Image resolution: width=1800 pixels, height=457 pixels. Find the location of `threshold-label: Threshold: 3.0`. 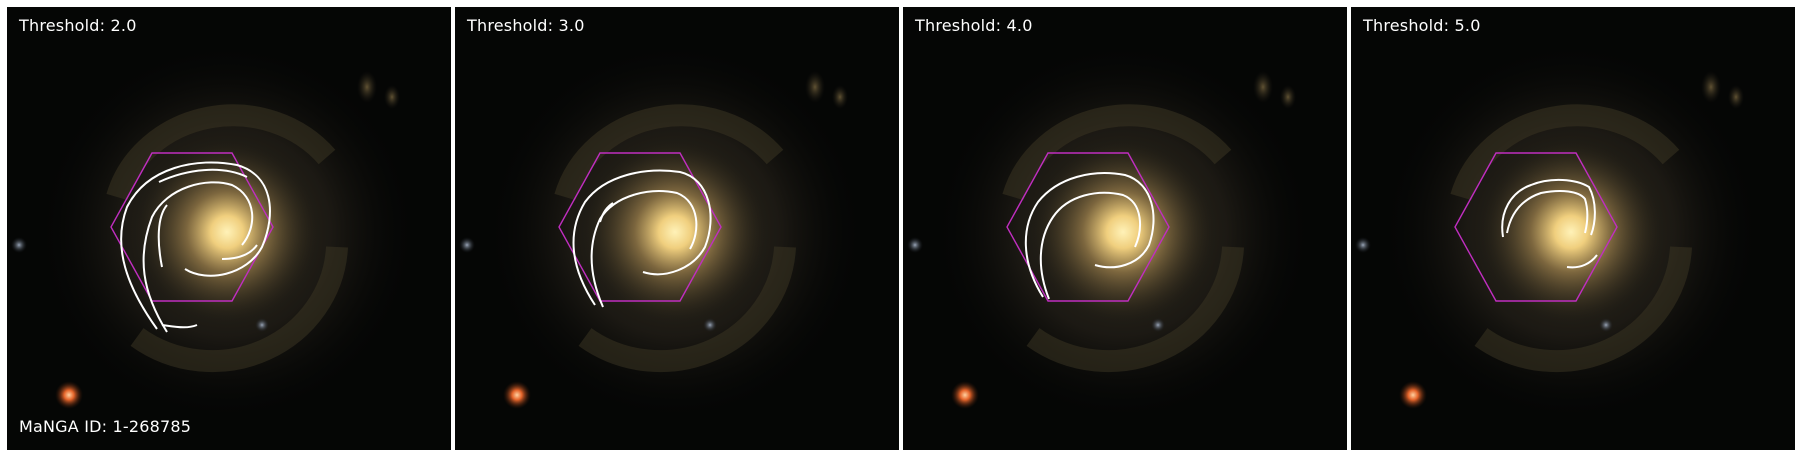

threshold-label: Threshold: 3.0 is located at coordinates (526, 25).